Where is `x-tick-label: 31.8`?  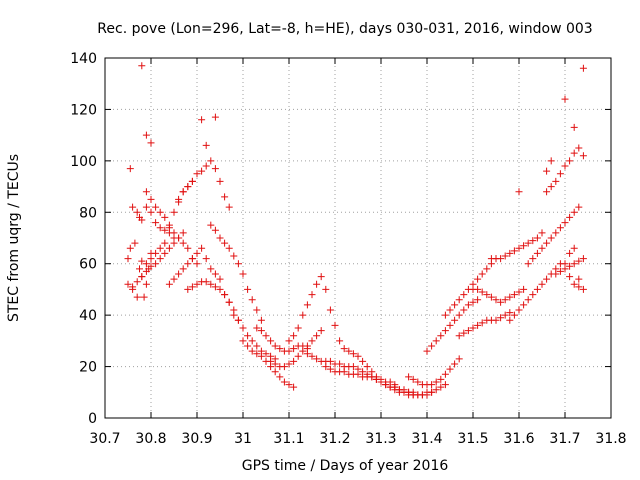
x-tick-label: 31.8 is located at coordinates (610, 439).